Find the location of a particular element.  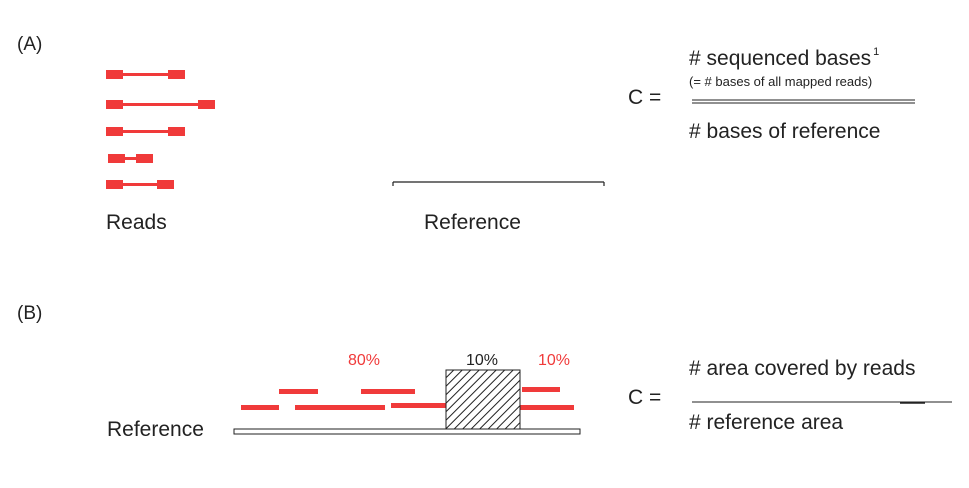

formula-b-lhs: C = is located at coordinates (645, 397).